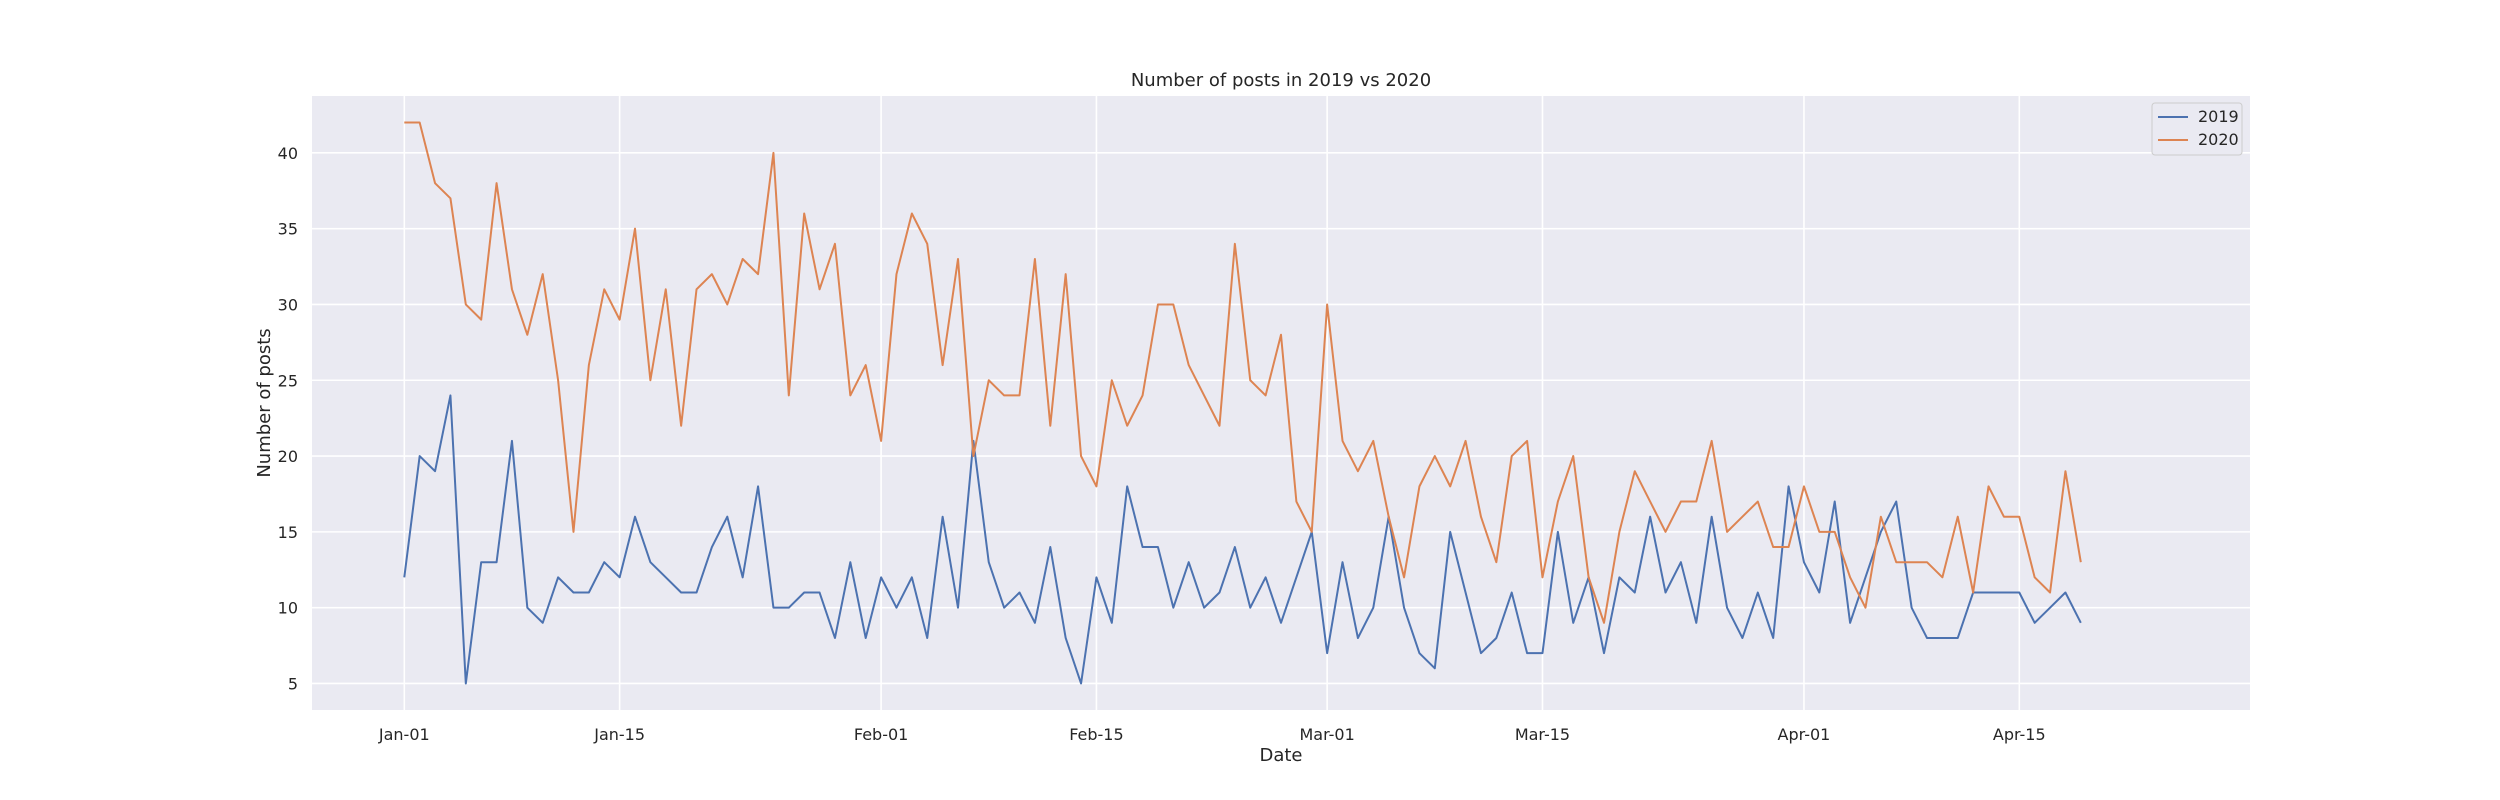  Describe the element at coordinates (619, 734) in the screenshot. I see `x-tick-label: Jan-15` at that location.